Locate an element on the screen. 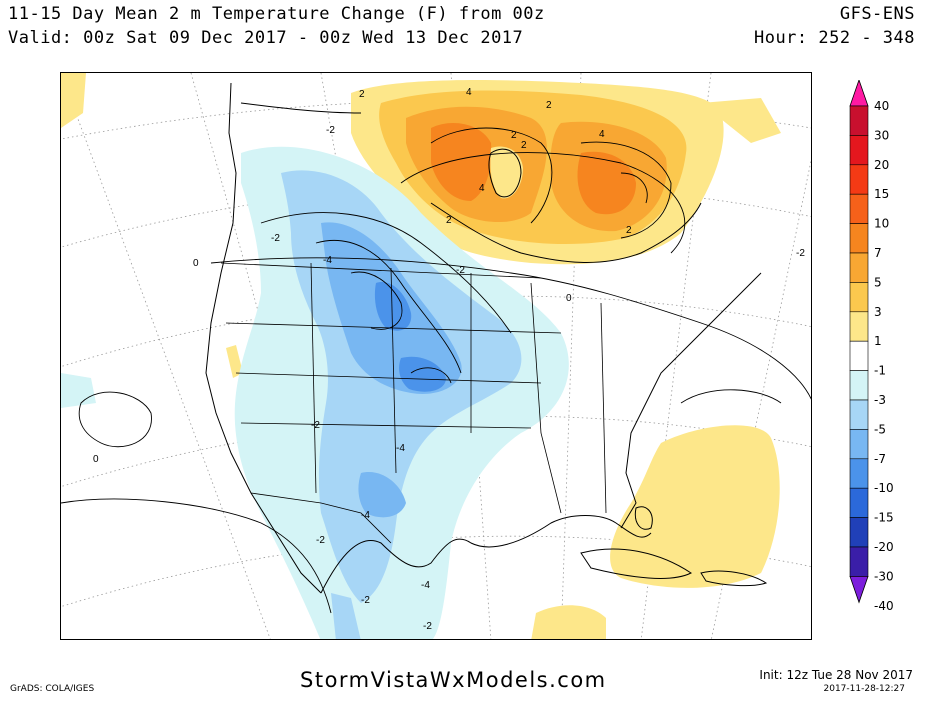 This screenshot has height=708, width=927. scale-label: 3 is located at coordinates (878, 312).